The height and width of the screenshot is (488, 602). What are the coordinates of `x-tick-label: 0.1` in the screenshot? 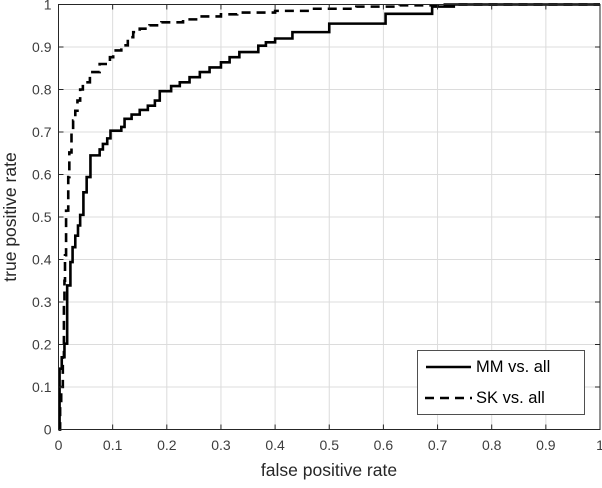 It's located at (113, 445).